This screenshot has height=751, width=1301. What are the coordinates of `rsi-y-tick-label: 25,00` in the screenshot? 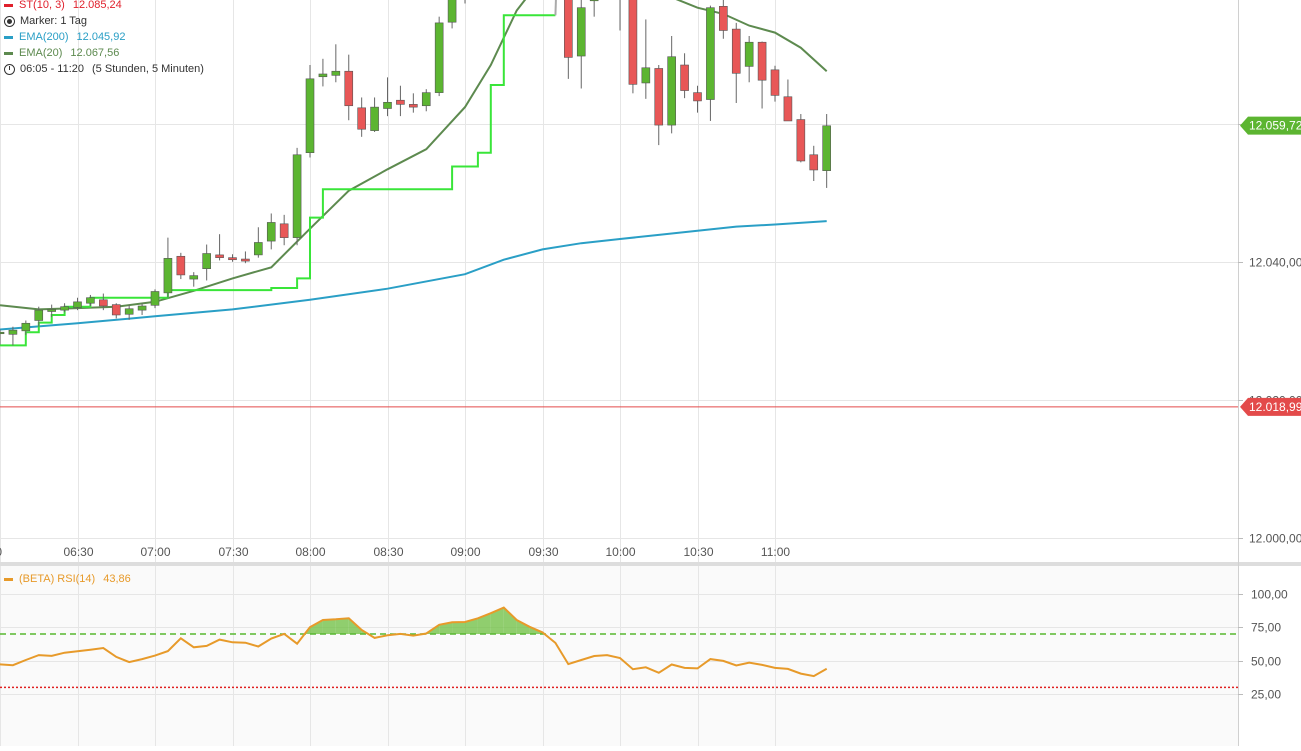 It's located at (1266, 695).